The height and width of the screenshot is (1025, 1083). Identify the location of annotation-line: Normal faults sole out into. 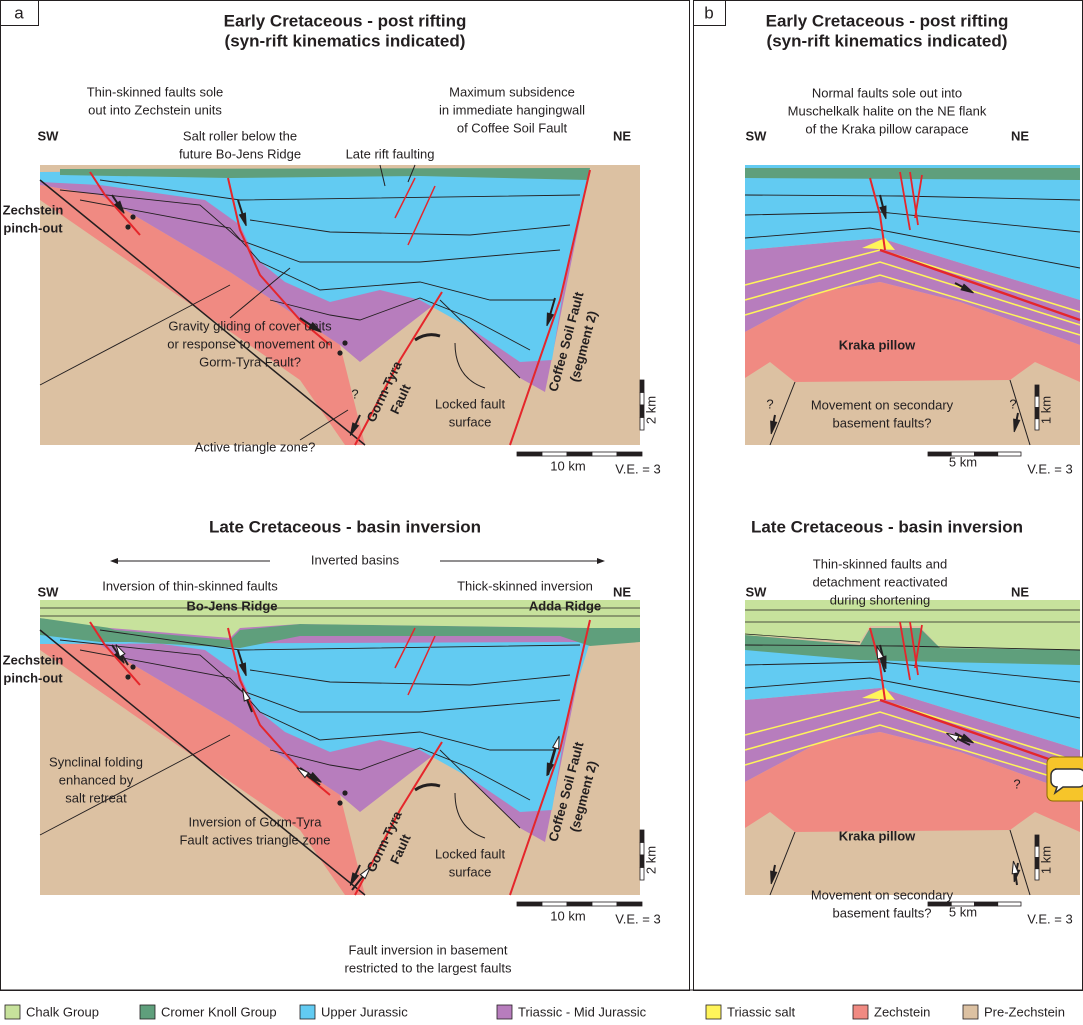
(887, 92).